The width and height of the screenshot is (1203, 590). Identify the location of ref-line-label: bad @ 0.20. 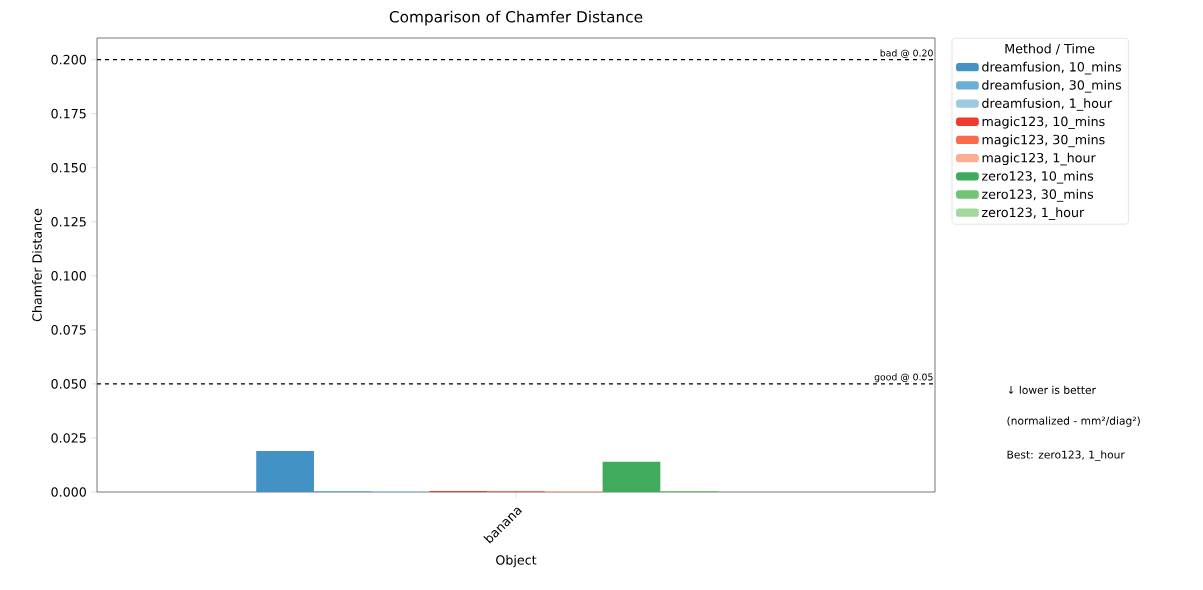
(906, 54).